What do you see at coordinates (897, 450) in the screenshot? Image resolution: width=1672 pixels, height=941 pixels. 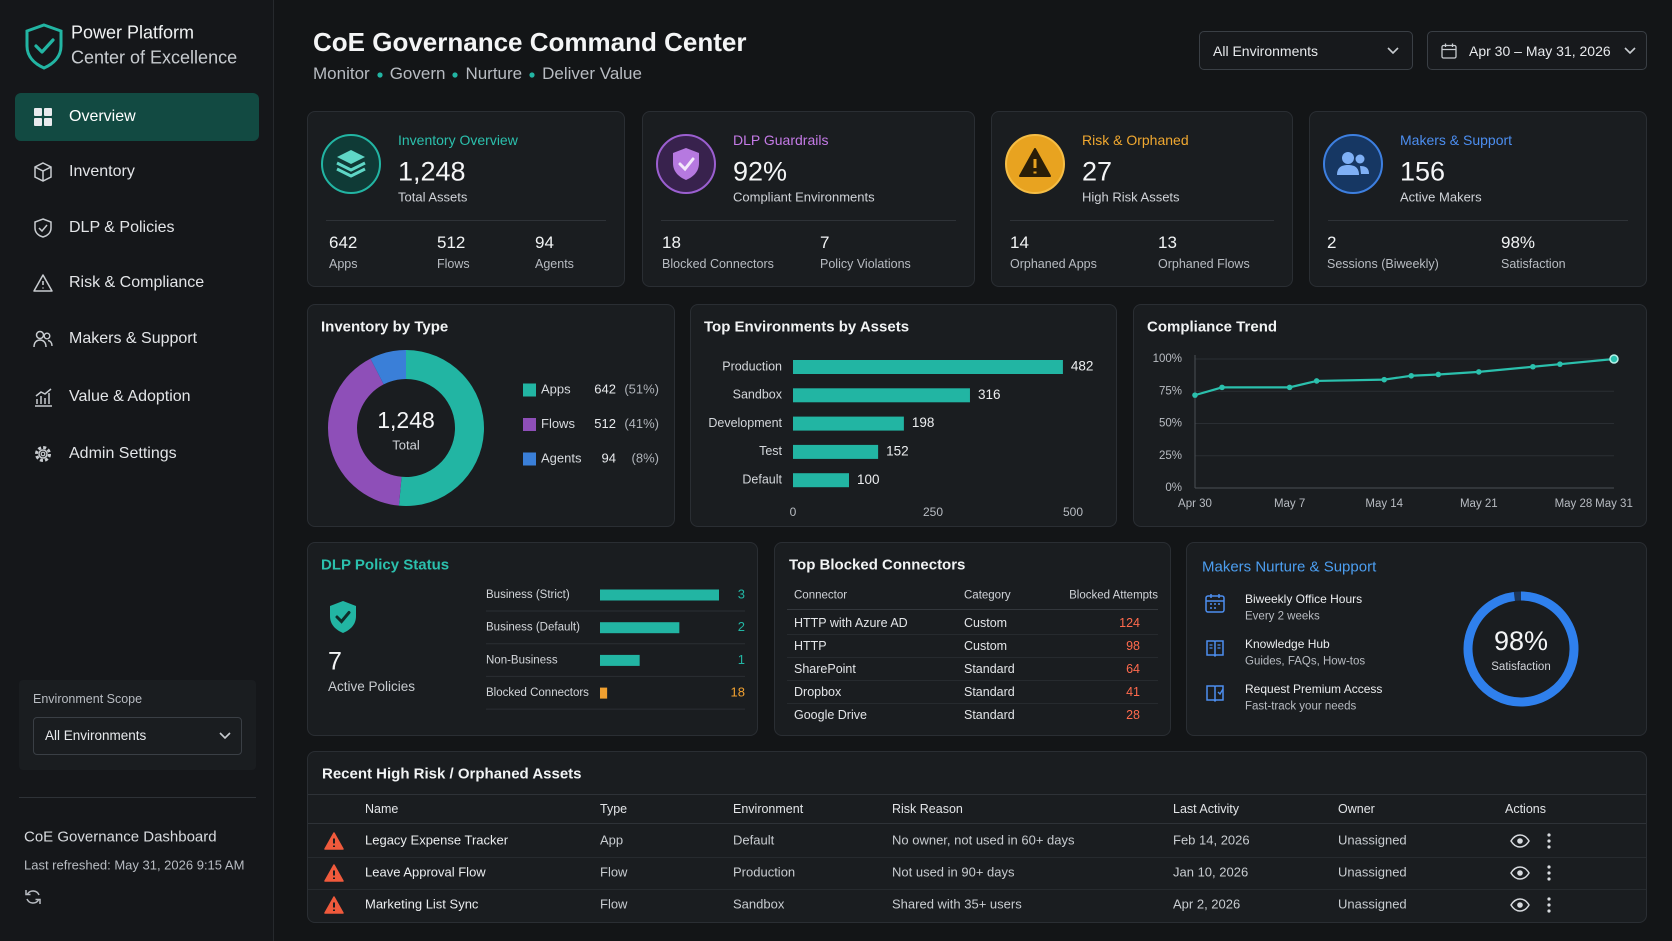 I see `value-label: 152` at bounding box center [897, 450].